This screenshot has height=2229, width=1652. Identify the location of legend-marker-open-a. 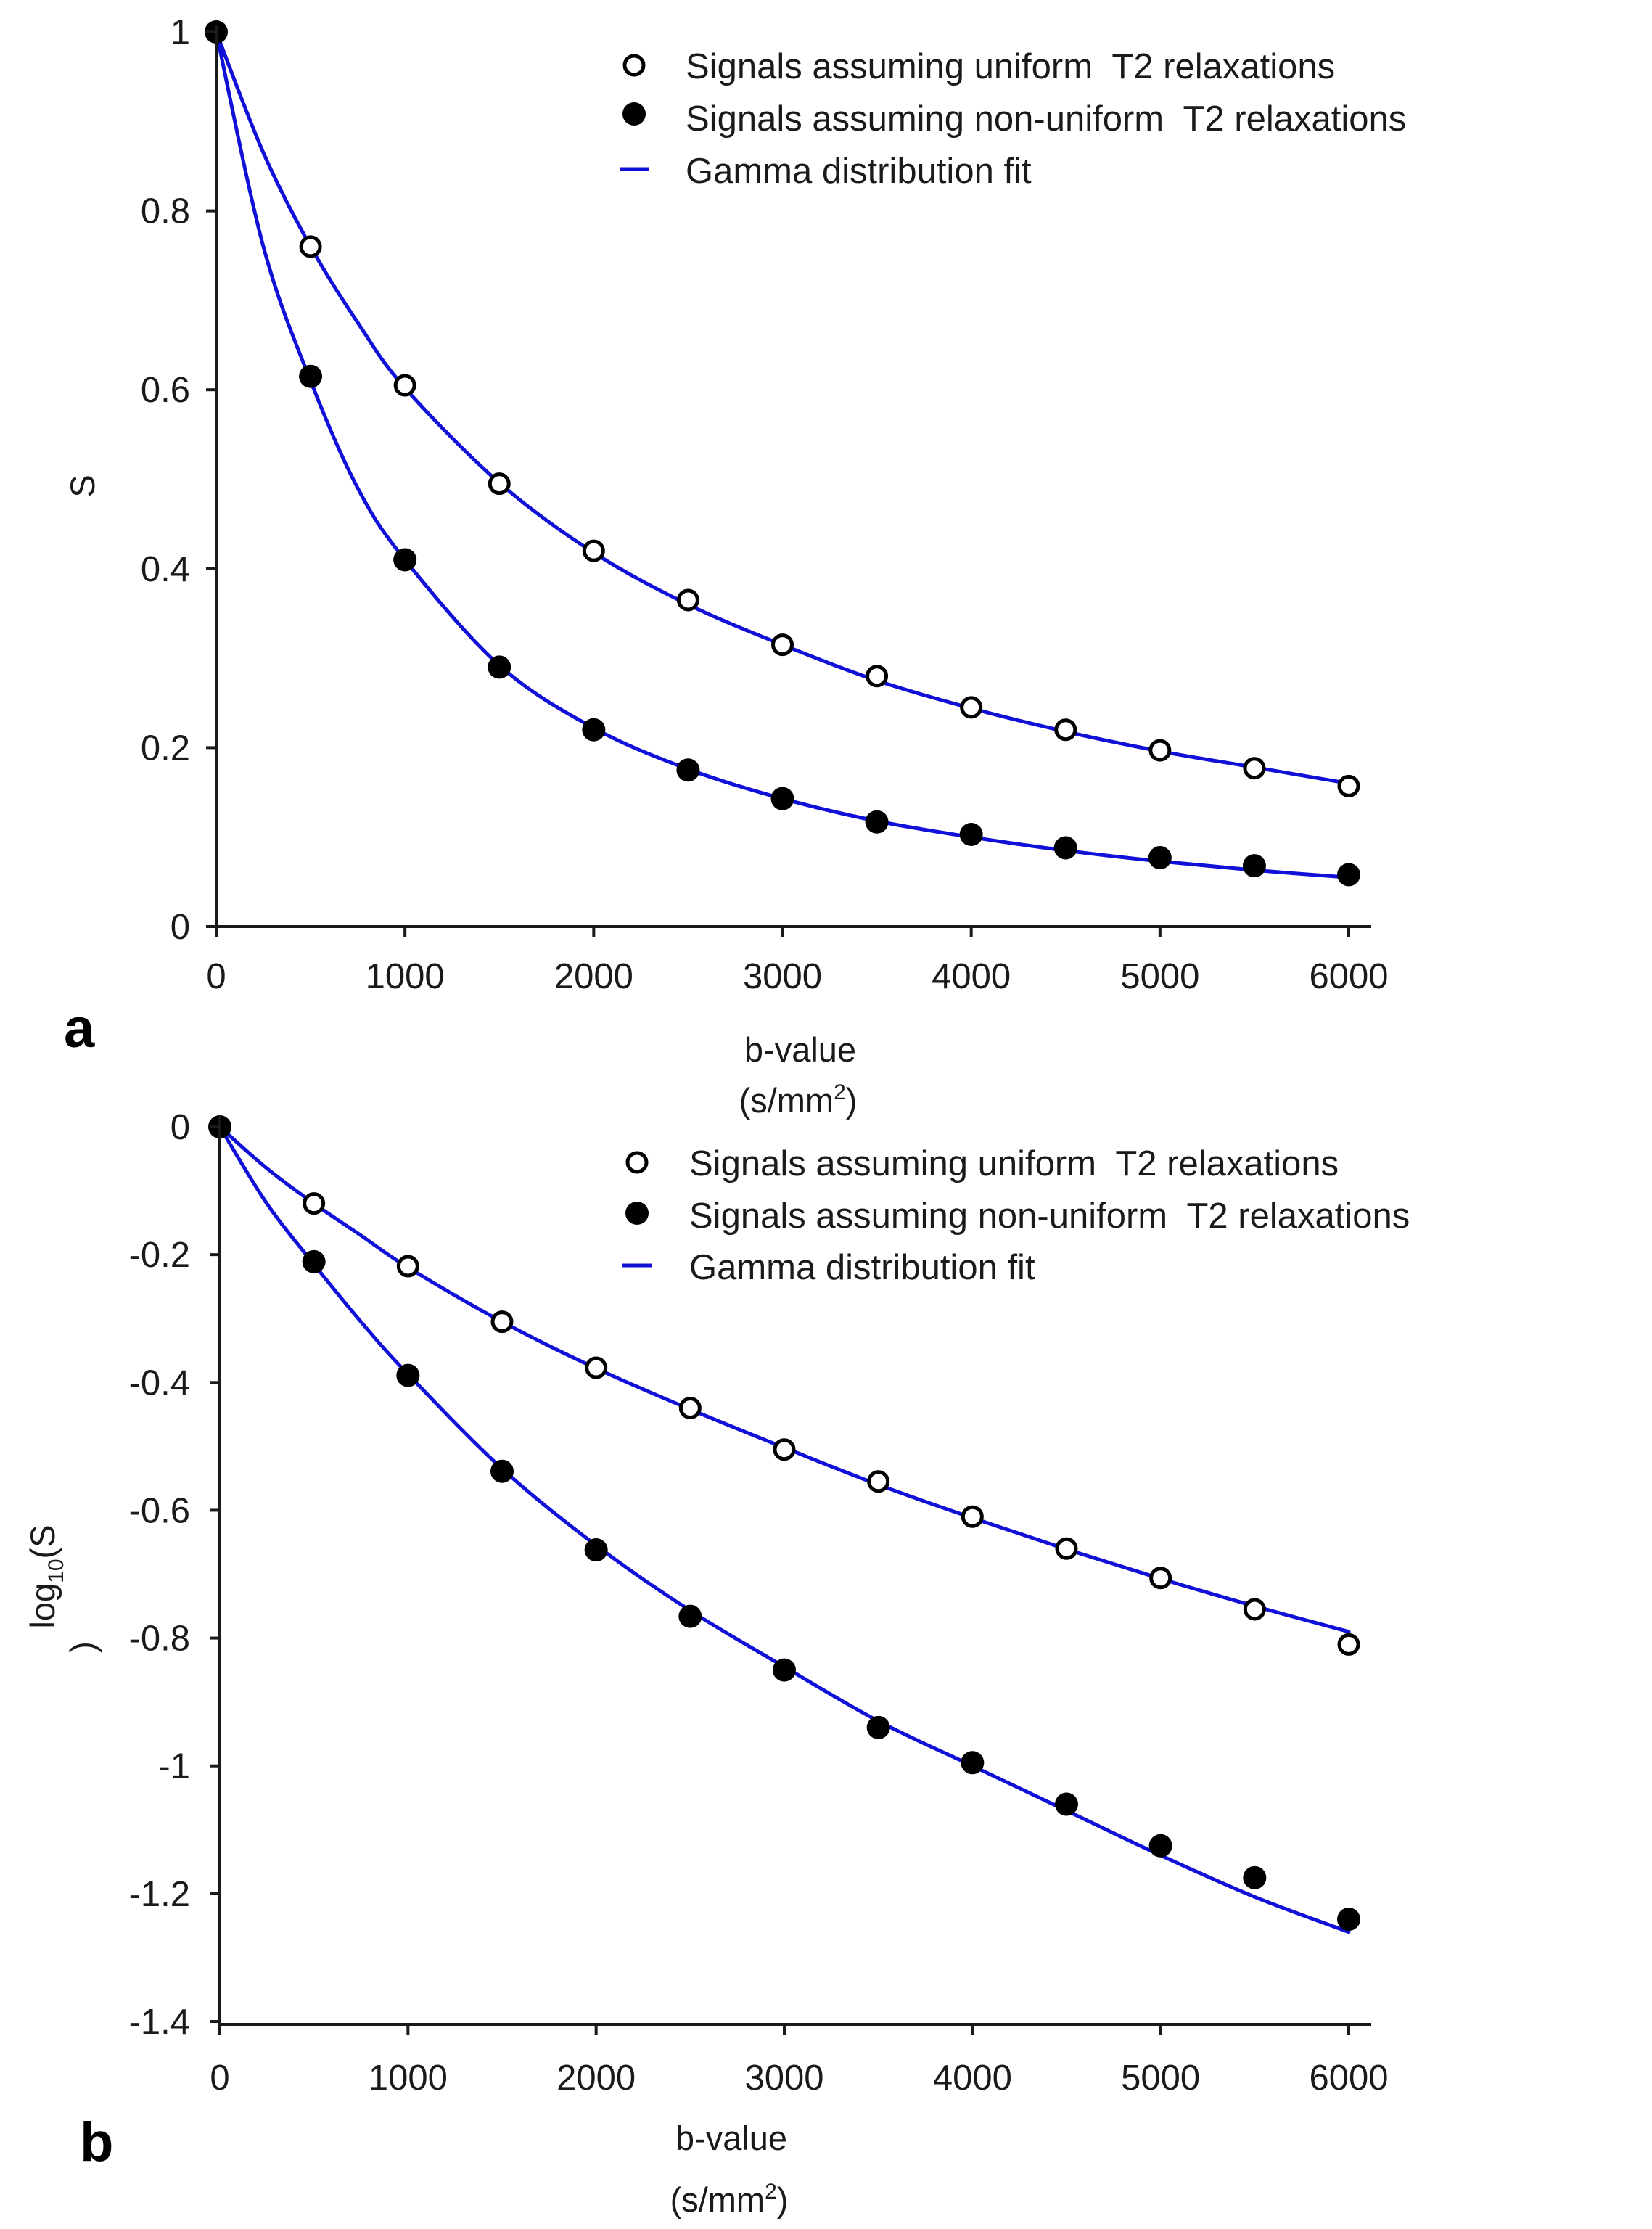
(634, 65).